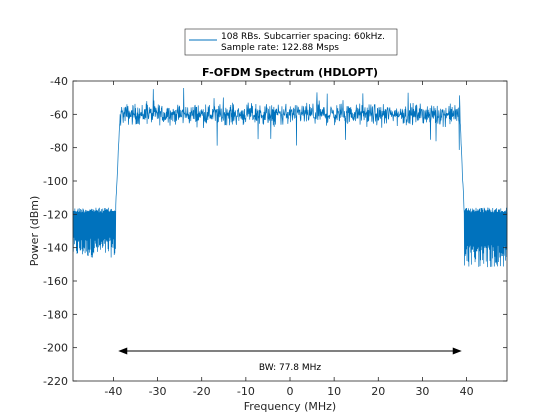  What do you see at coordinates (290, 360) in the screenshot?
I see `annotation-layer: BW: 77.8 MHz` at bounding box center [290, 360].